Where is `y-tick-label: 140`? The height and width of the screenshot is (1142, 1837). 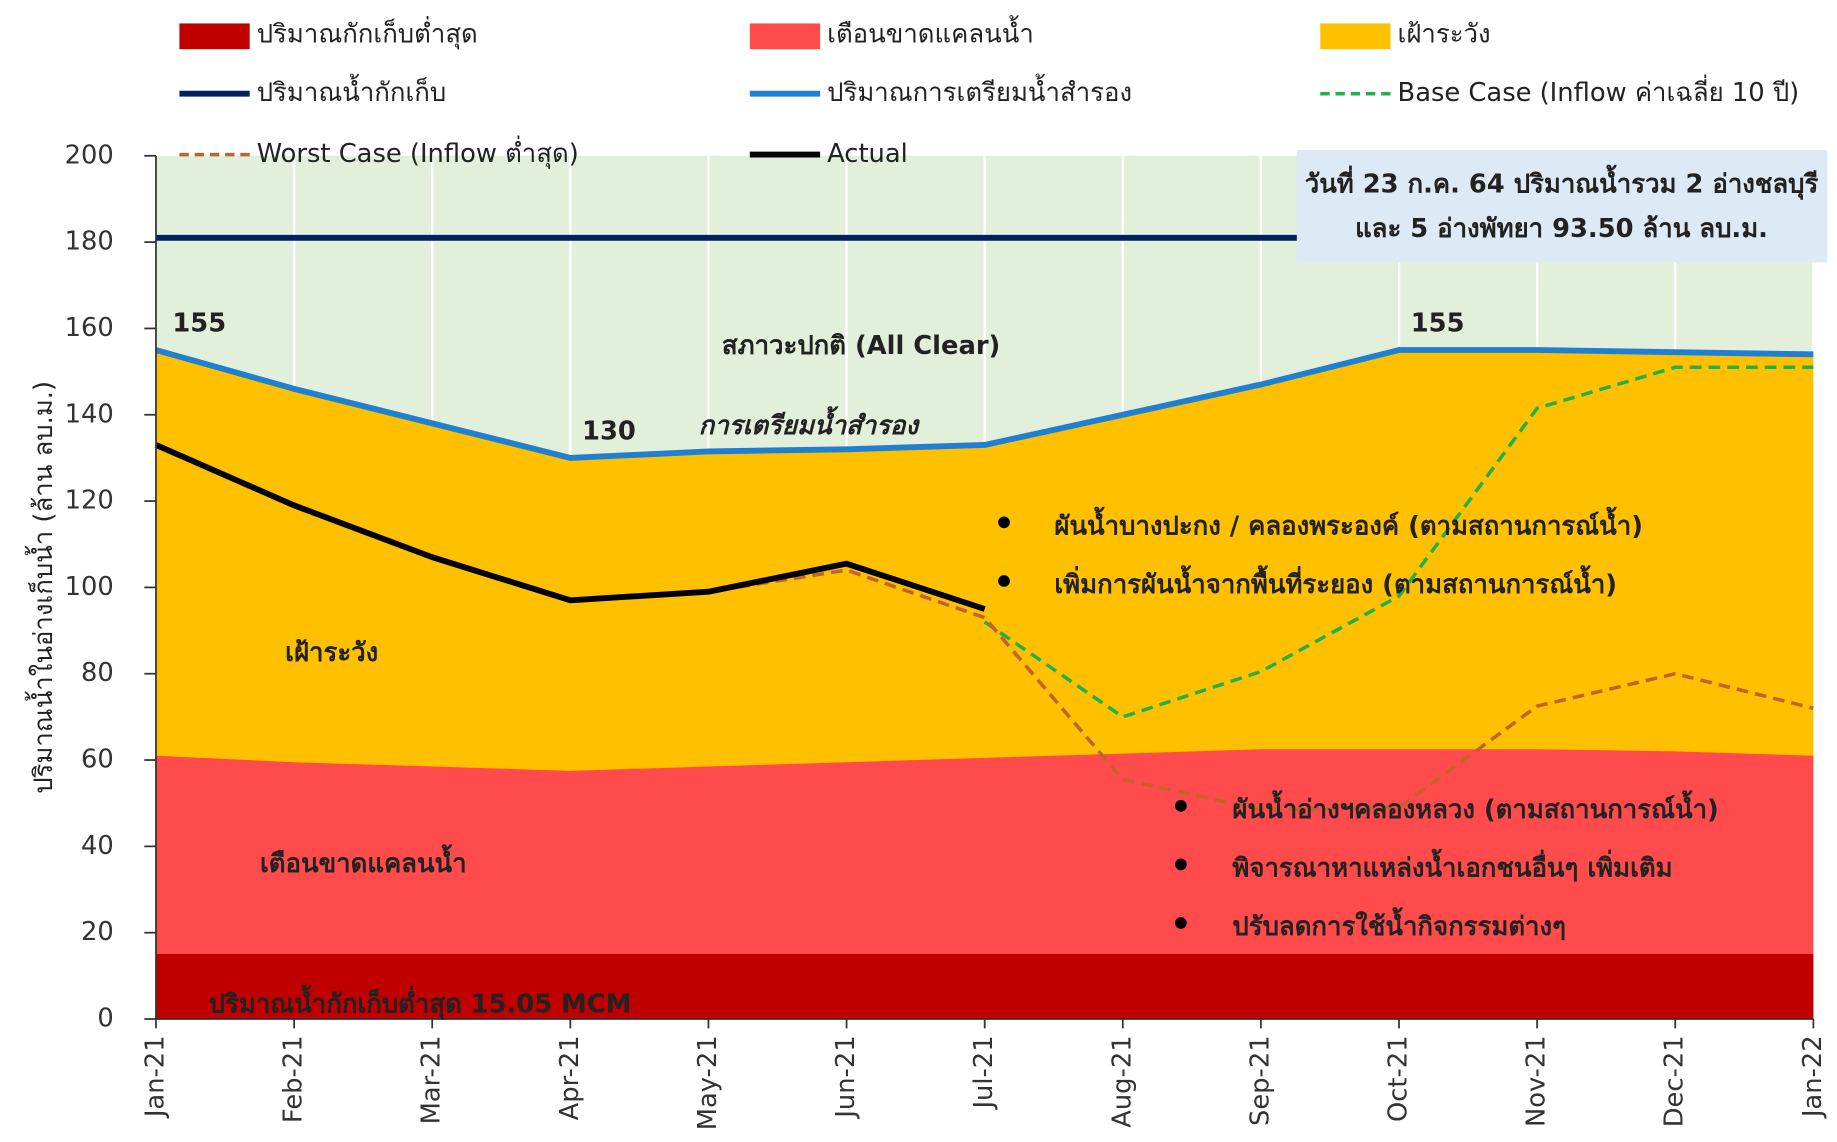
y-tick-label: 140 is located at coordinates (89, 414).